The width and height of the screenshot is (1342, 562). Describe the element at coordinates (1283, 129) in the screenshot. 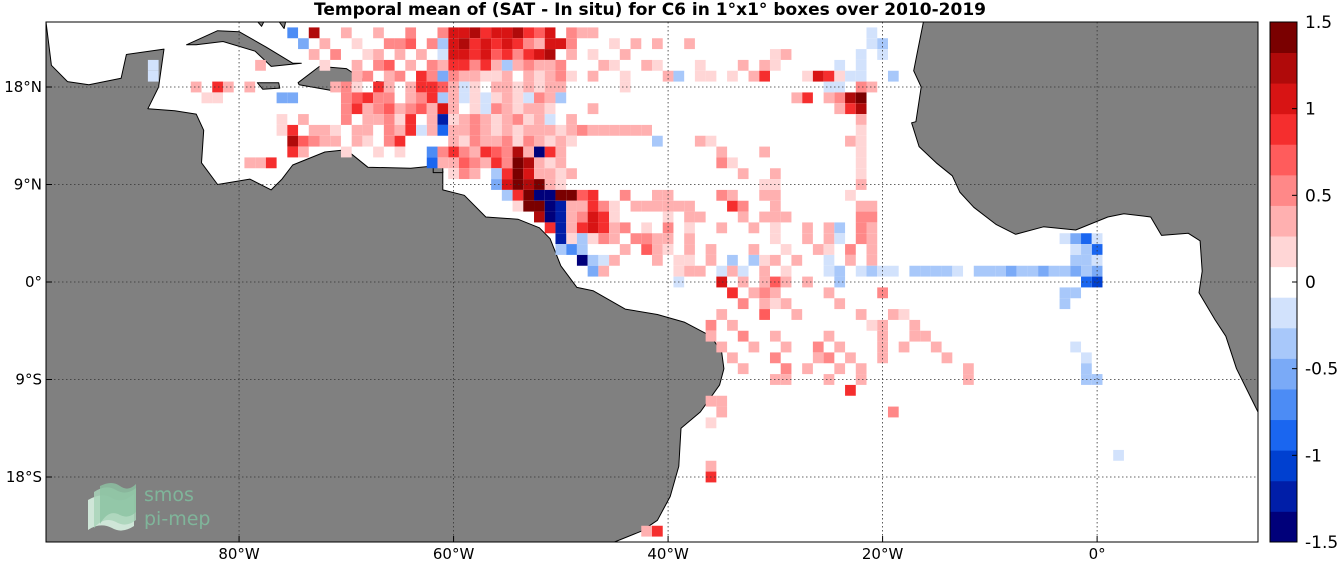

I see `colorbar-segment` at that location.